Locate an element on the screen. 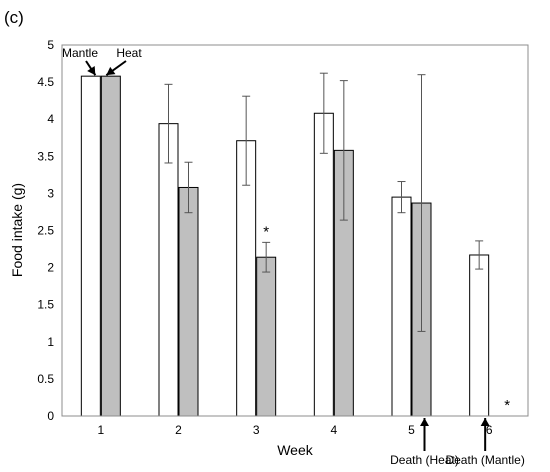 This screenshot has height=472, width=550. y-tick-label: 5 is located at coordinates (50, 45).